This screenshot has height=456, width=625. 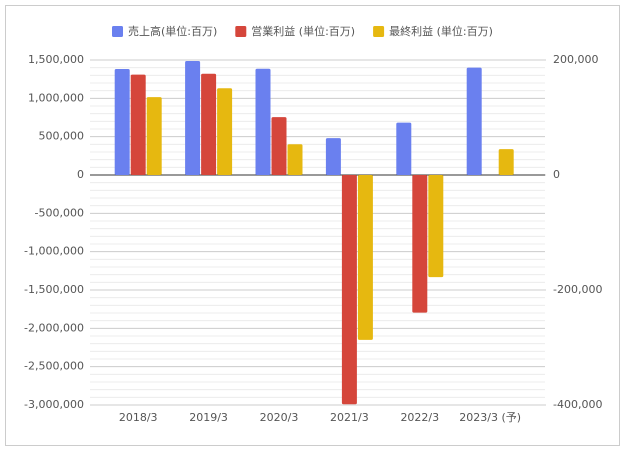 What do you see at coordinates (576, 59) in the screenshot?
I see `y2-tick-label: 200,000` at bounding box center [576, 59].